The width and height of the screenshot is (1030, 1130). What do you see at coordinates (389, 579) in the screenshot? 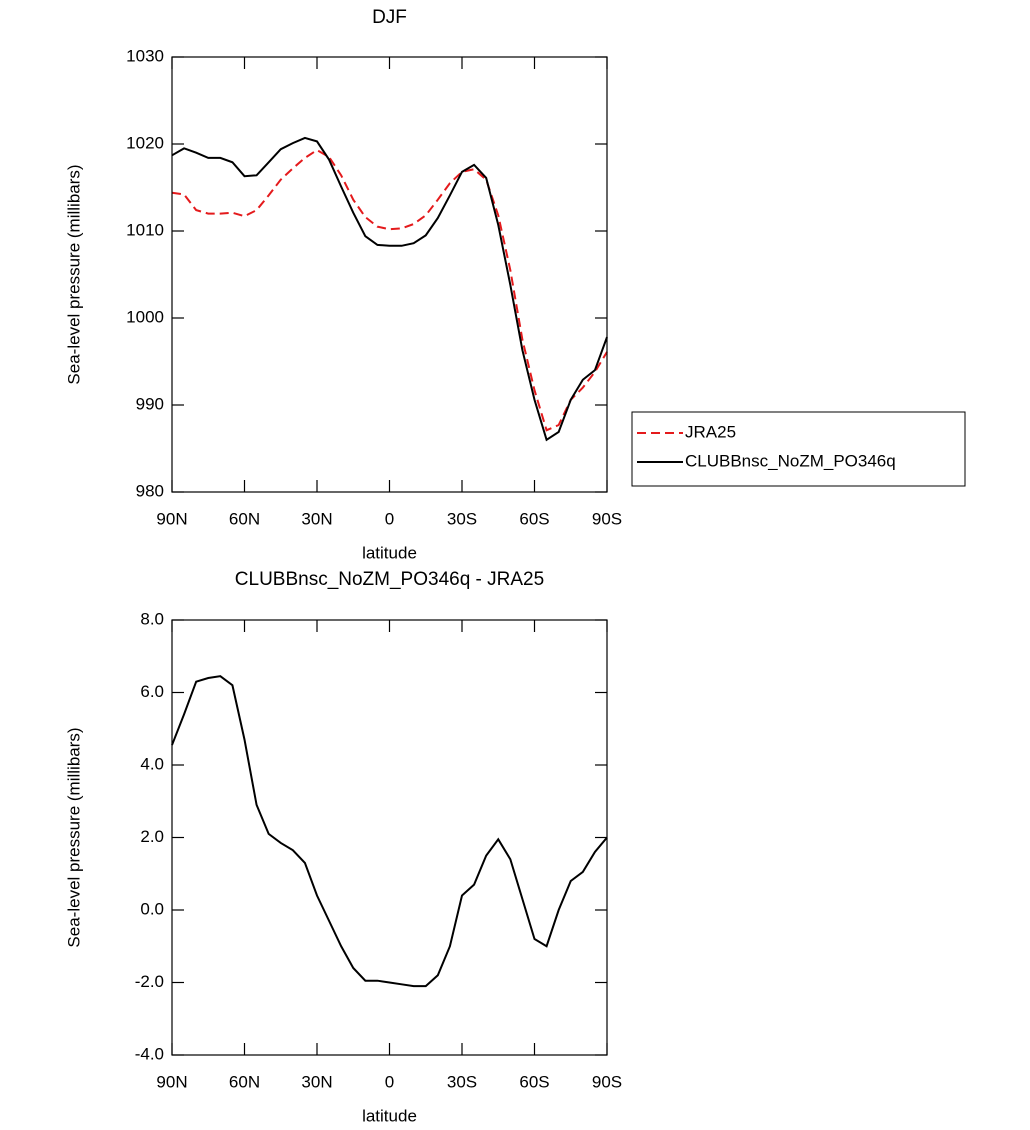
I see `chart-title: CLUBBnsc_NoZM_PO346q - JRA25` at bounding box center [389, 579].